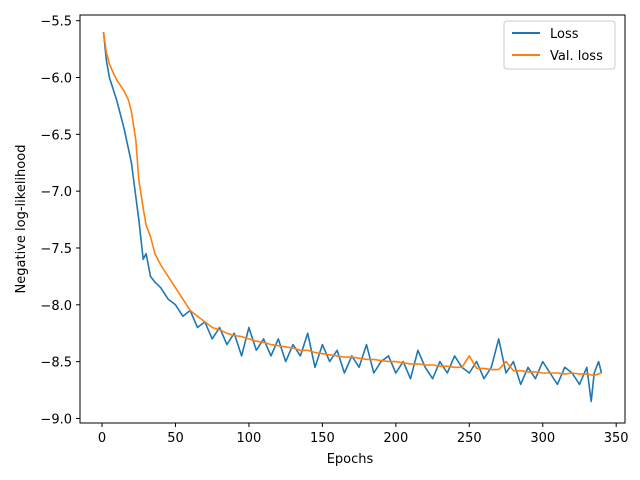  I want to click on x-axis-label: Epochs, so click(350, 459).